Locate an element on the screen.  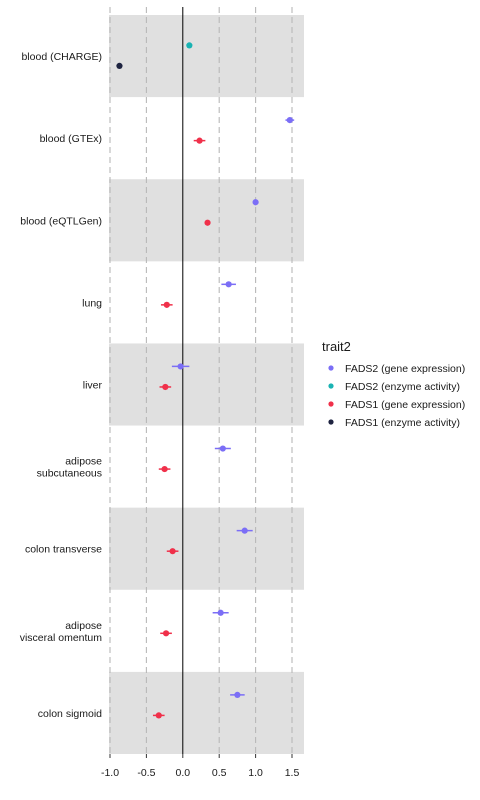
y-tick-label: blood (eQTLGen) is located at coordinates (61, 221).